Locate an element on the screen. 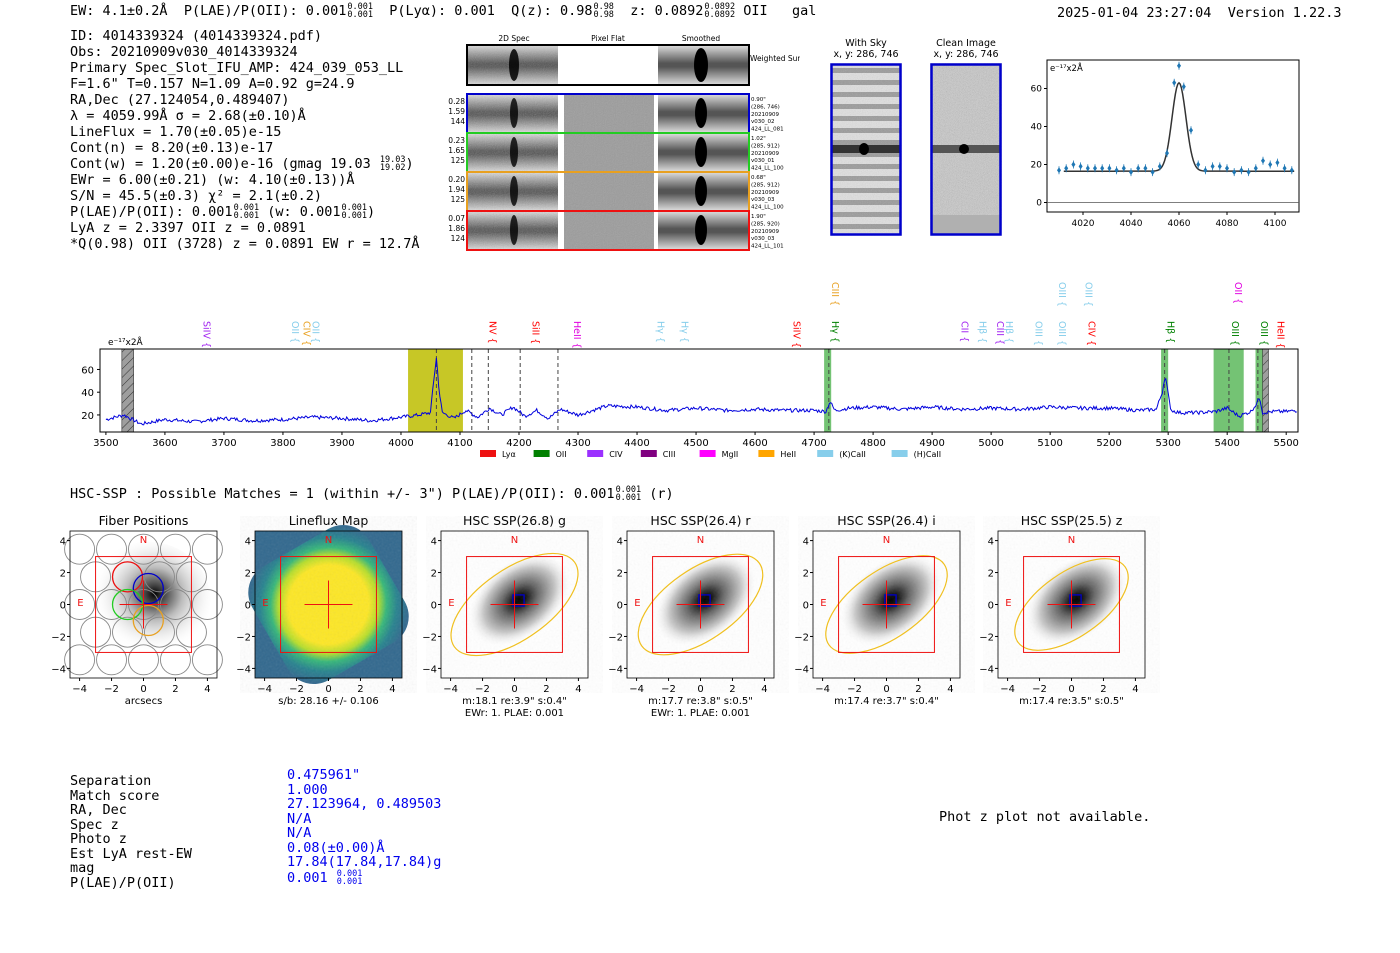 The width and height of the screenshot is (1400, 953). detection-sn: S/N = 45.5(±0.3) χ² = 2.1(±0.2) is located at coordinates (196, 196).